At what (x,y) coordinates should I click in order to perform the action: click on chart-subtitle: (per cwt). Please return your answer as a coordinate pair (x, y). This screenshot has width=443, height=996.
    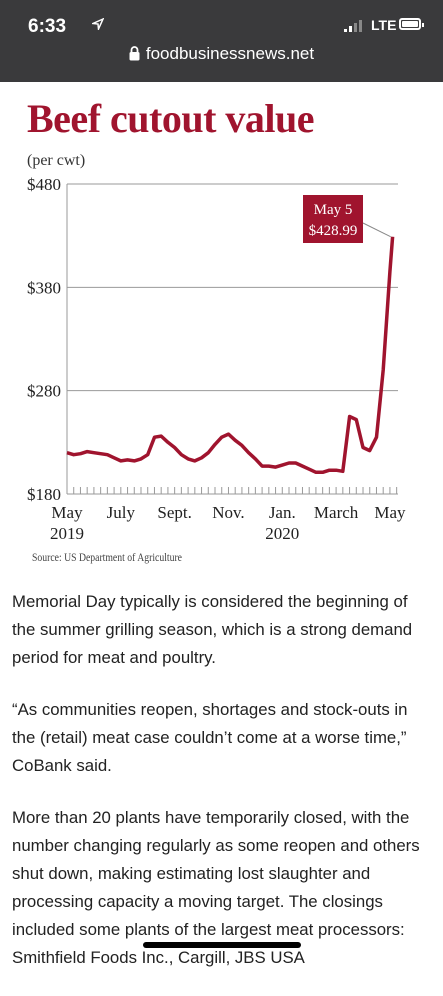
    Looking at the image, I should click on (56, 160).